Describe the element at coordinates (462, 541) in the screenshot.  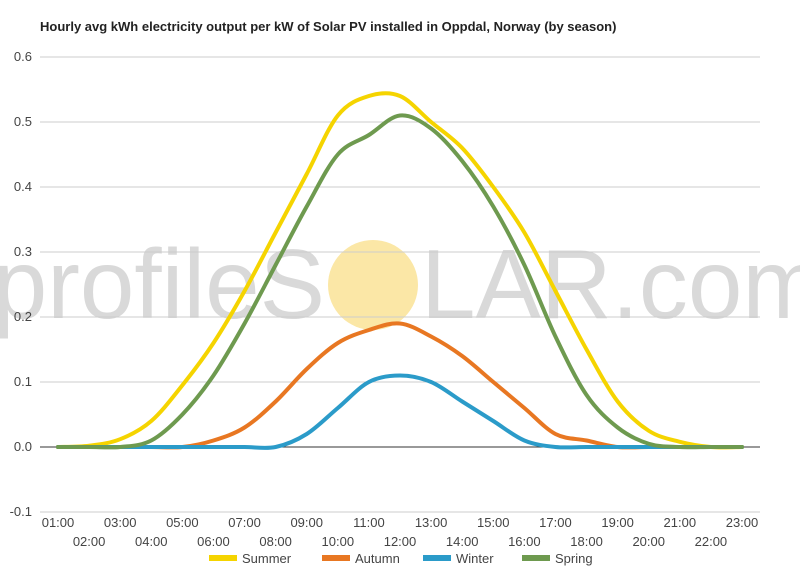
I see `x-tick-label: 14:00` at that location.